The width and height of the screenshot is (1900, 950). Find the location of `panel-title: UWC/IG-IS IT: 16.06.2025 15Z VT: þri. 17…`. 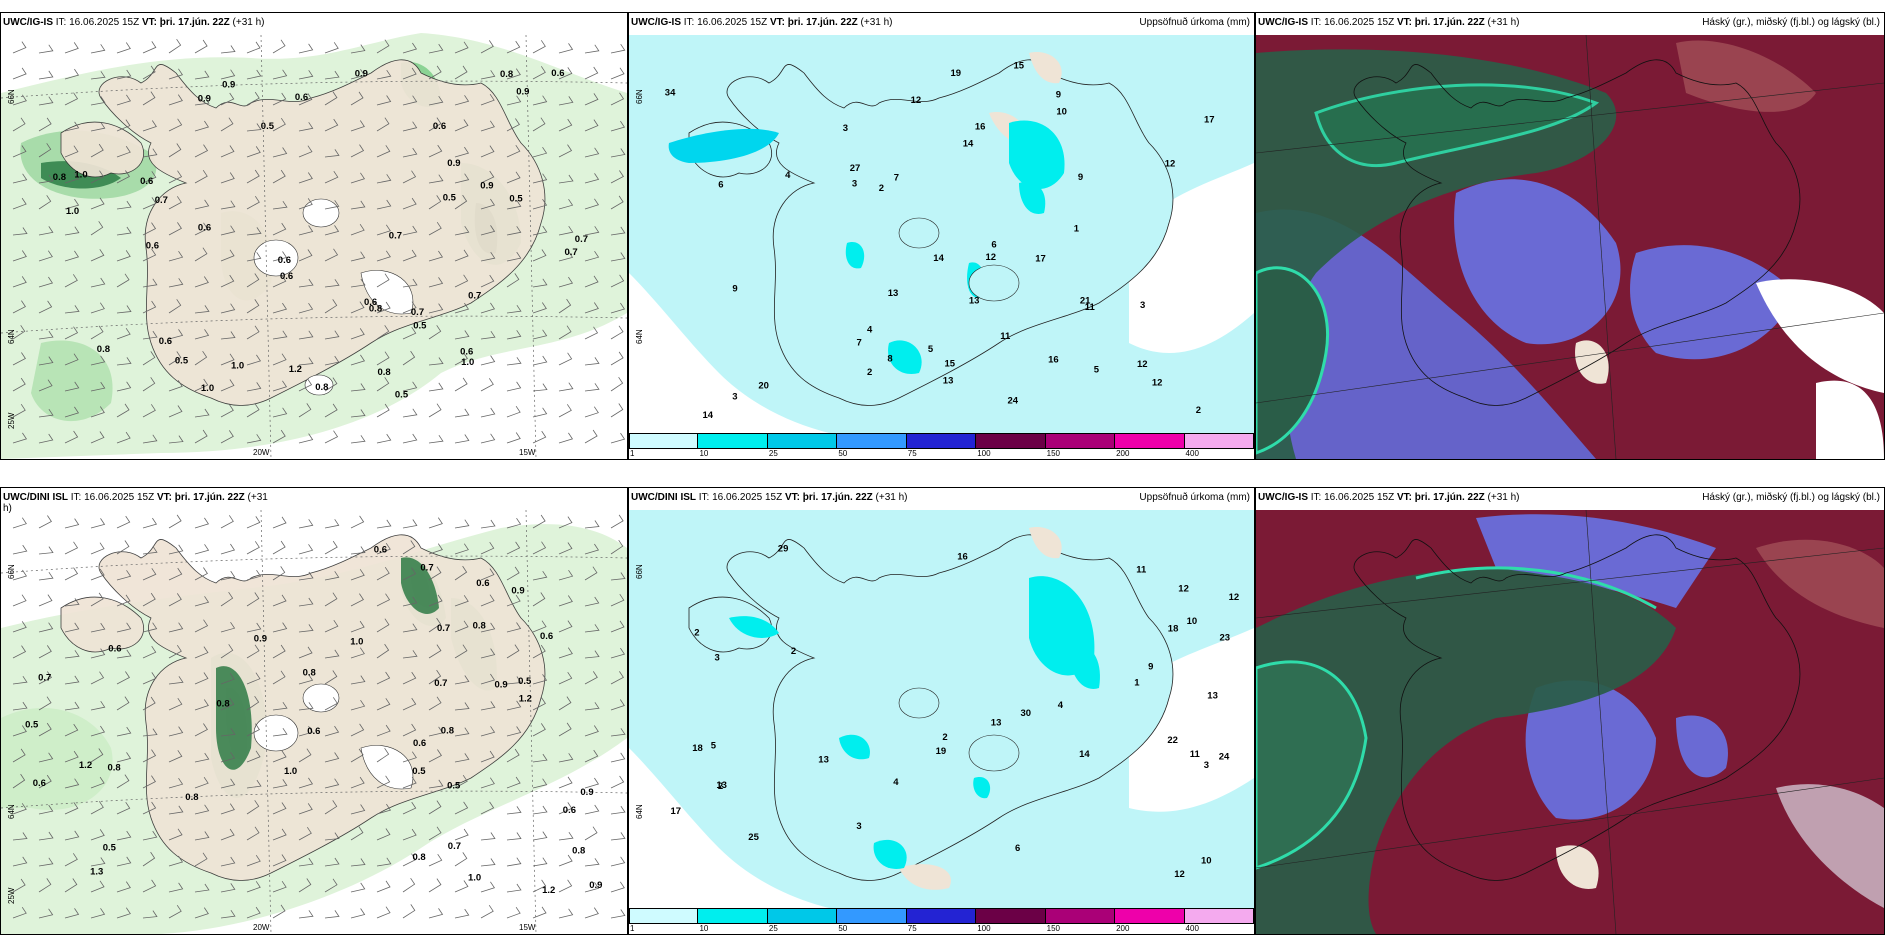

panel-title: UWC/IG-IS IT: 16.06.2025 15Z VT: þri. 17… is located at coordinates (762, 22).